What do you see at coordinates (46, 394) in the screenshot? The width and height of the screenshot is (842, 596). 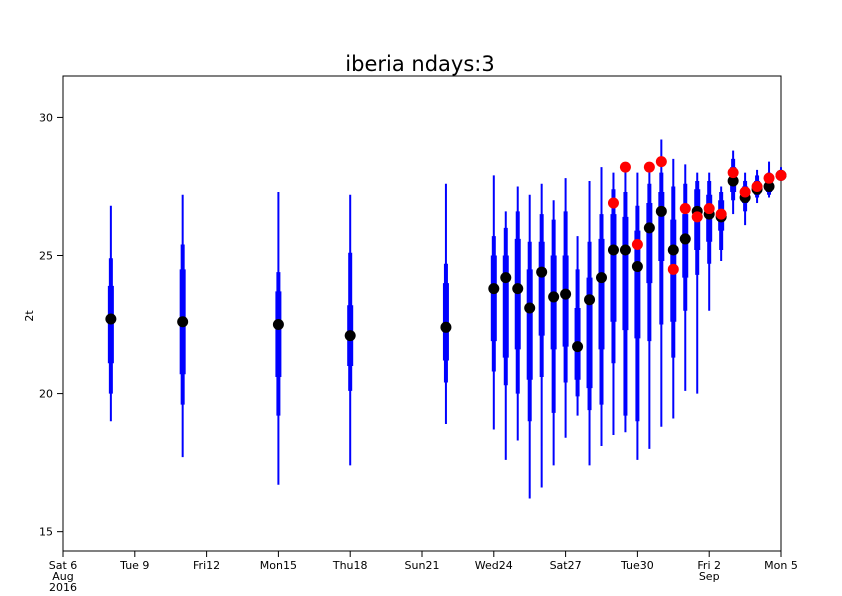 I see `y-tick-label: 20` at bounding box center [46, 394].